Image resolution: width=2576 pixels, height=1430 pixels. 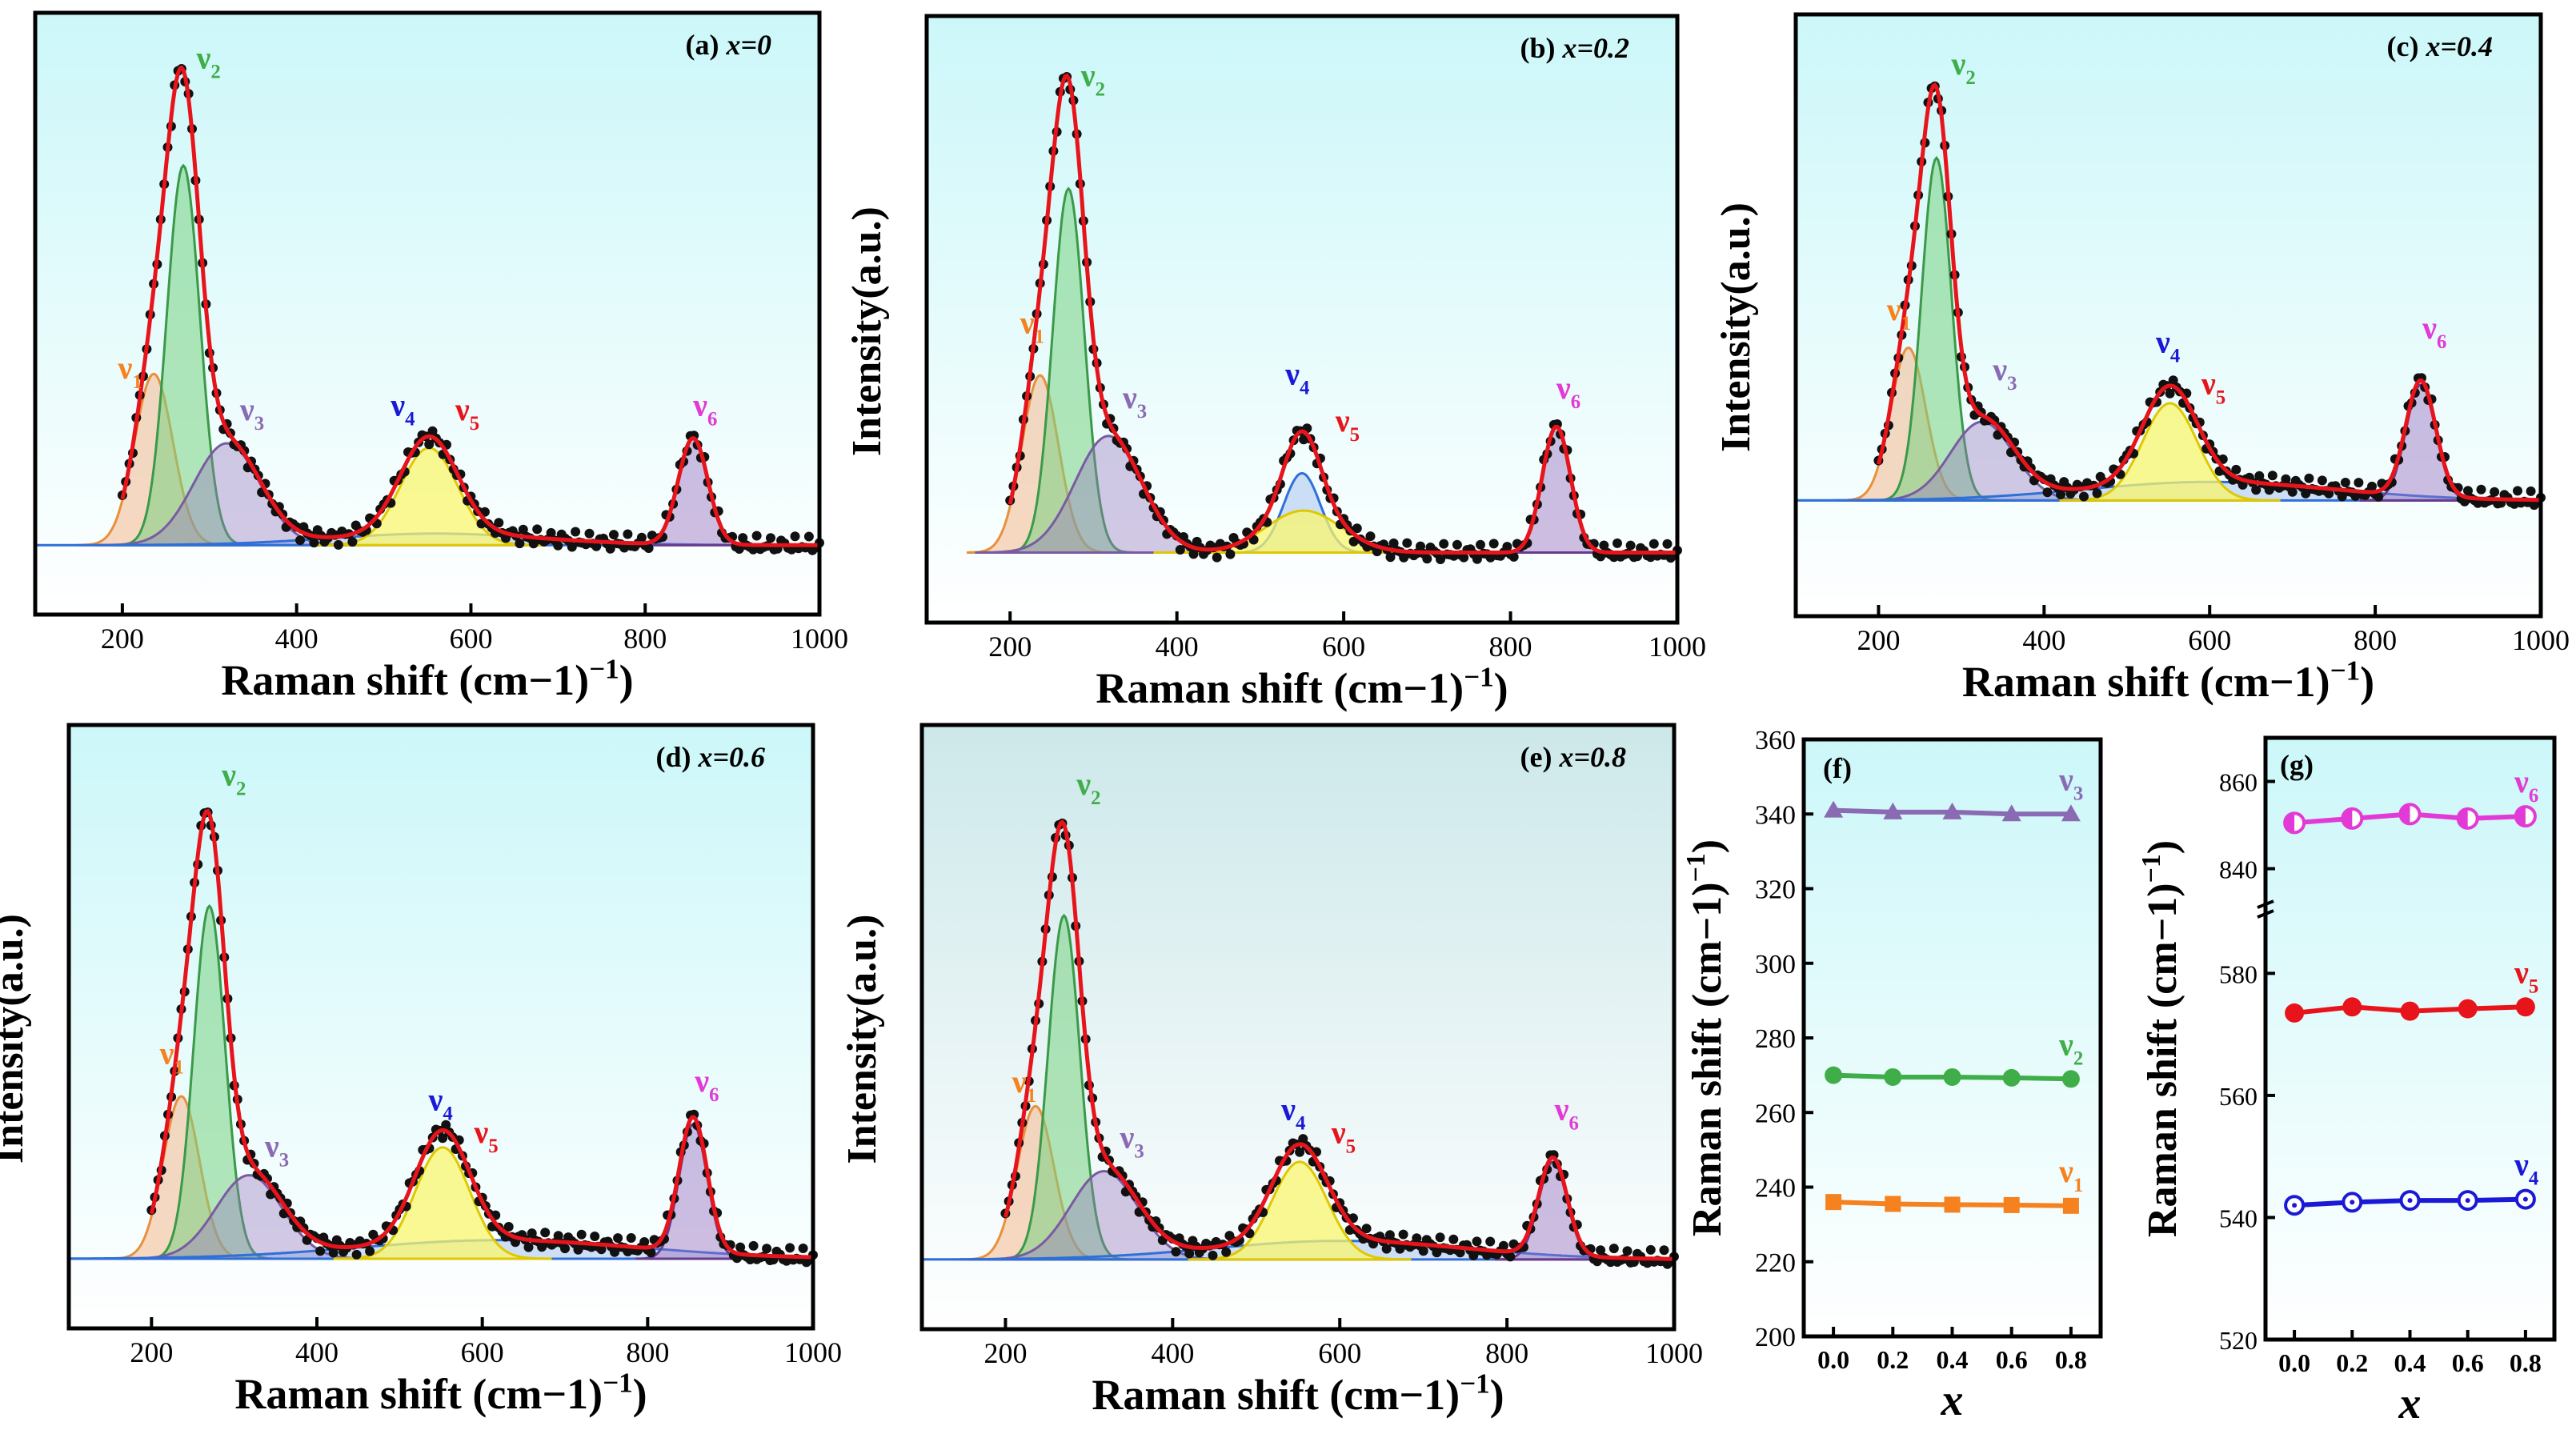 I want to click on y-tick-label: 360, so click(x=1775, y=741).